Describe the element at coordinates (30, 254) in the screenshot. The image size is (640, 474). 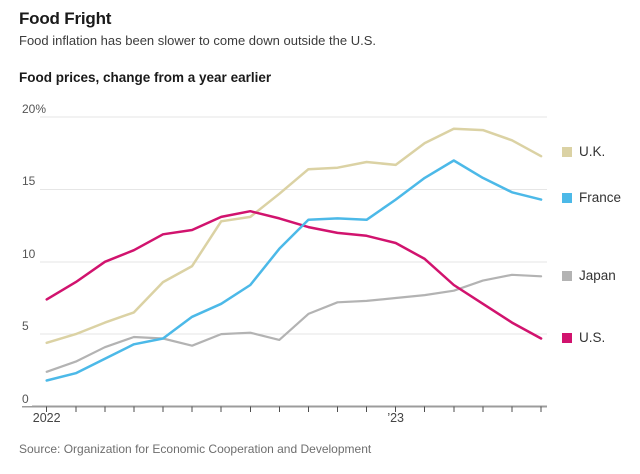
I see `y-axis-tick-label: 10` at that location.